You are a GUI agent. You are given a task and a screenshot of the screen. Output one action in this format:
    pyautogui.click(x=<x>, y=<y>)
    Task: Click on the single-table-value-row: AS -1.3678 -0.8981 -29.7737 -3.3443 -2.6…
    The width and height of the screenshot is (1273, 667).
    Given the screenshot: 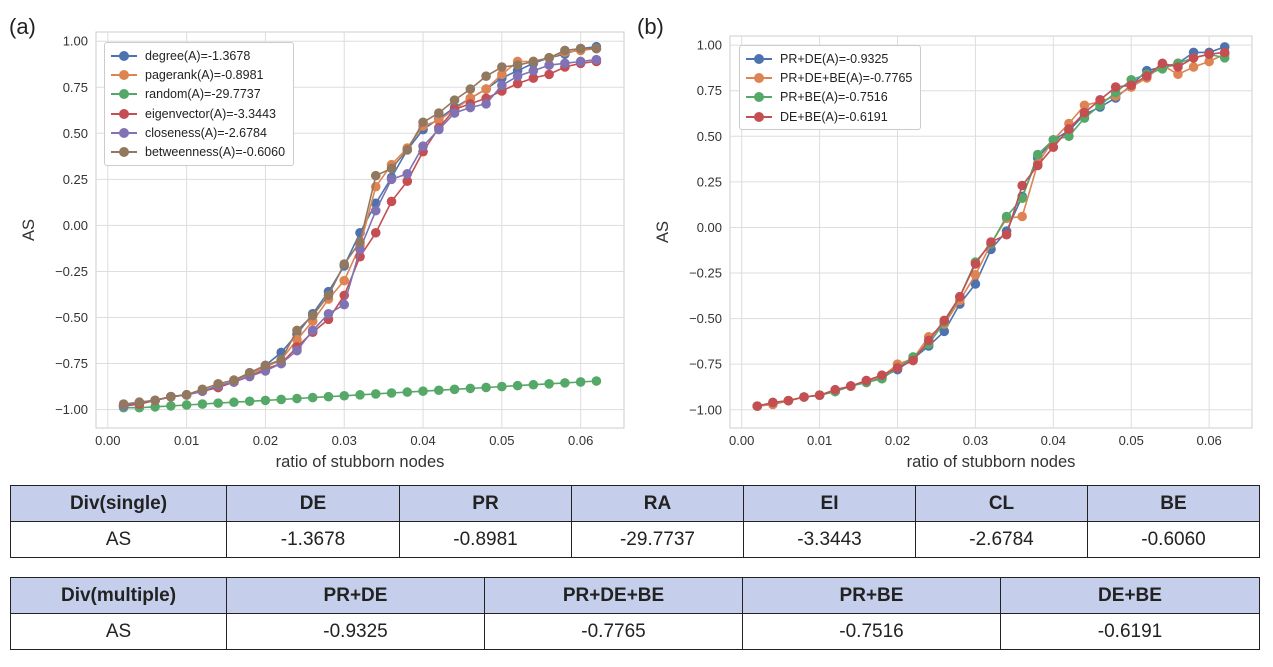 What is the action you would take?
    pyautogui.click(x=635, y=539)
    